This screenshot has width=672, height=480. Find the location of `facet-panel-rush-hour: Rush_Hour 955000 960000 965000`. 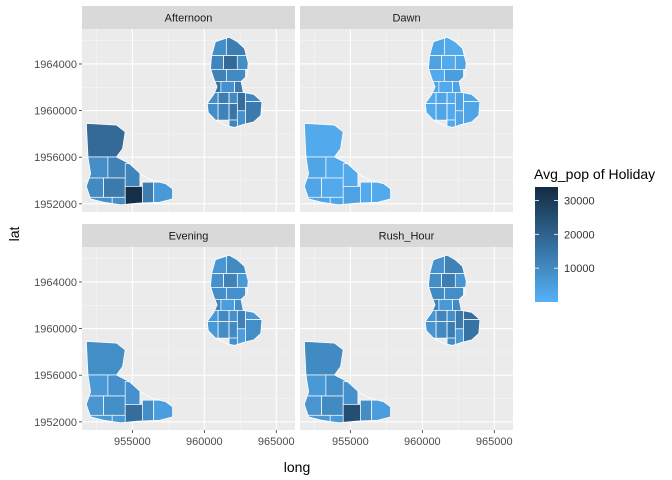

facet-panel-rush-hour: Rush_Hour 955000 960000 965000 is located at coordinates (406, 336).